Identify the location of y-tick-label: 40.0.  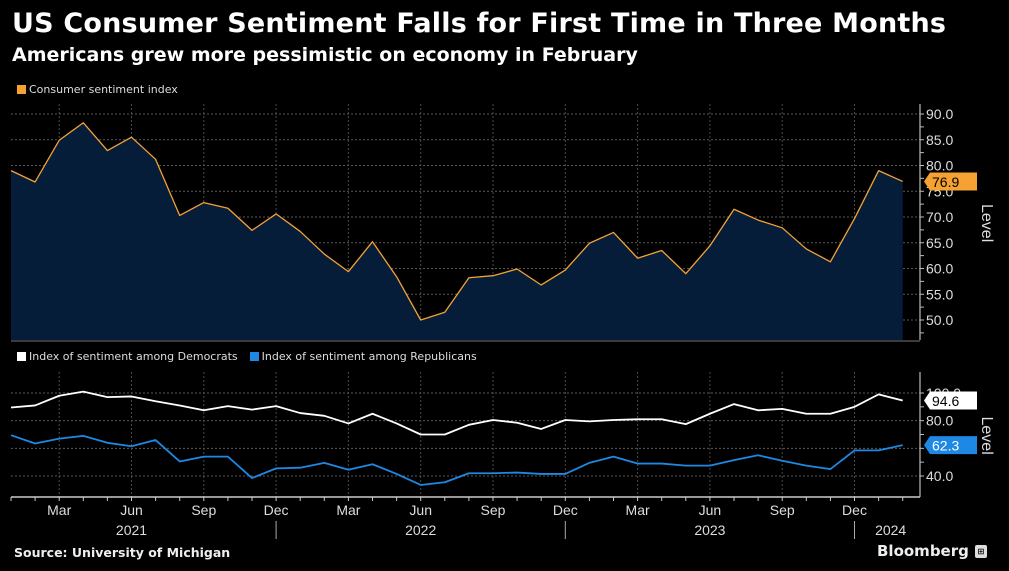
(939, 476).